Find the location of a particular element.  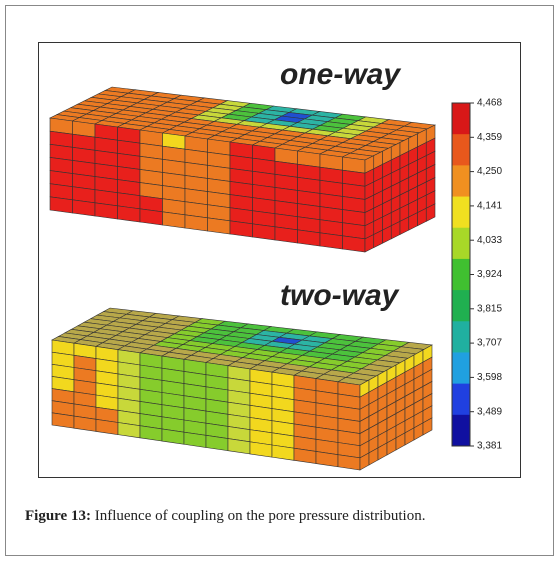

colorbar-tick-label: 4,141 is located at coordinates (489, 206).